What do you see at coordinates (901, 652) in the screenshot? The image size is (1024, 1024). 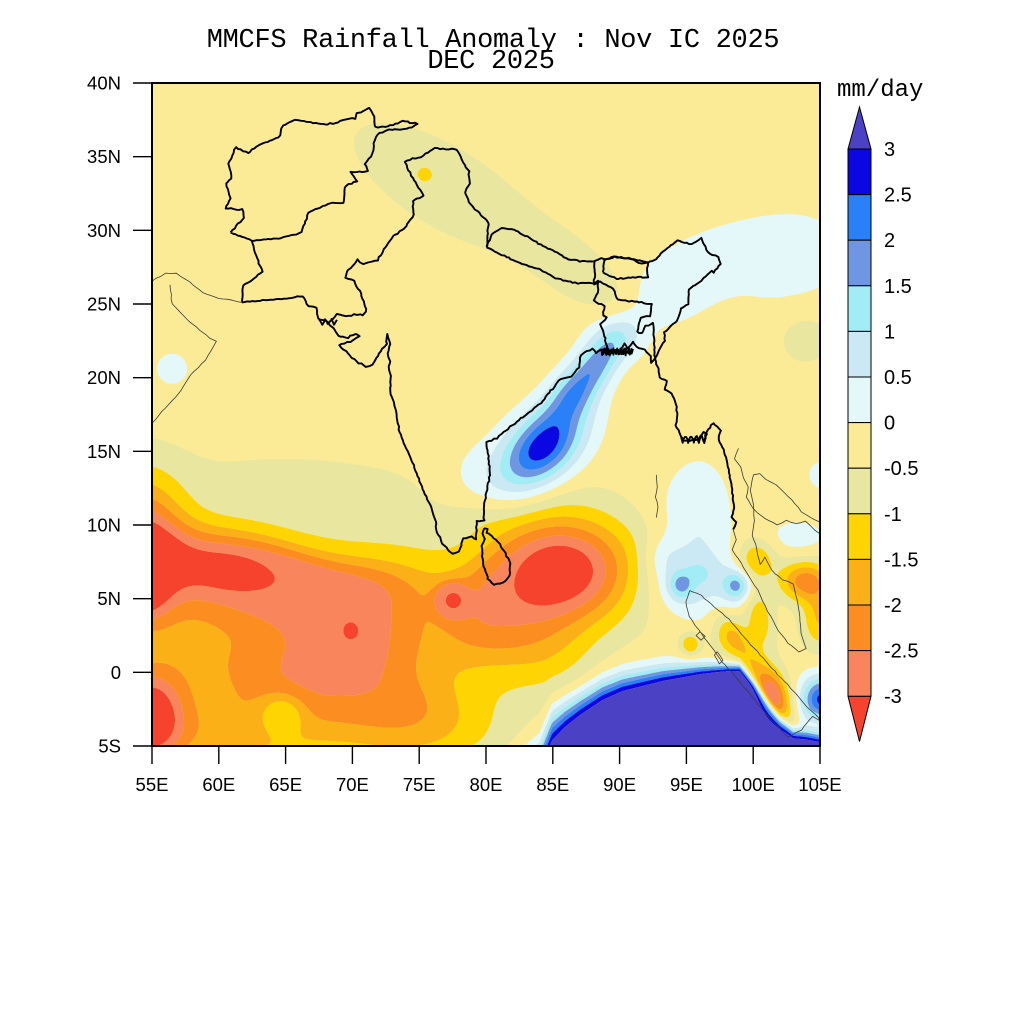 I see `svg-text: -2.5` at bounding box center [901, 652].